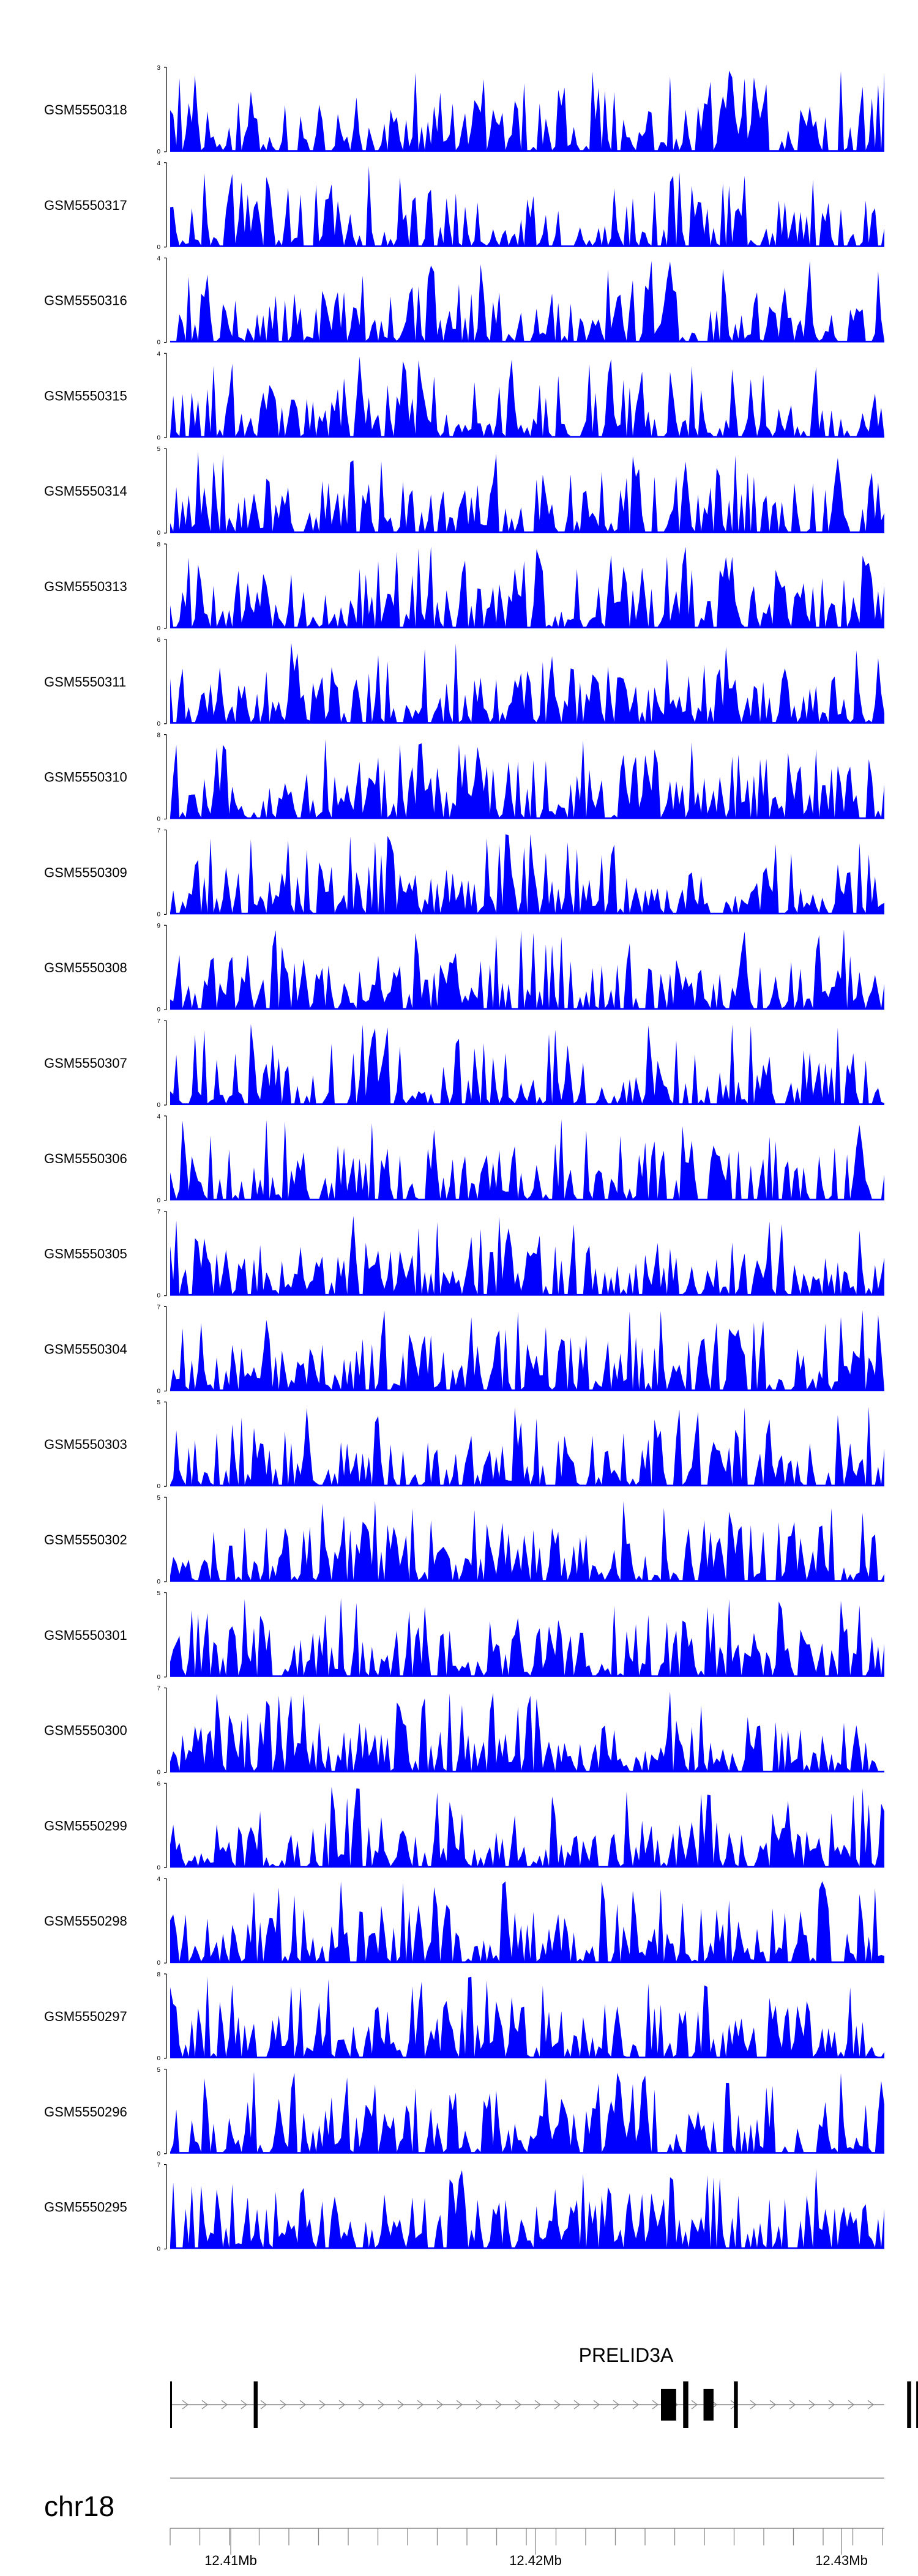  Describe the element at coordinates (158, 248) in the screenshot. I see `y-label-min-gsm5550317: 0` at that location.